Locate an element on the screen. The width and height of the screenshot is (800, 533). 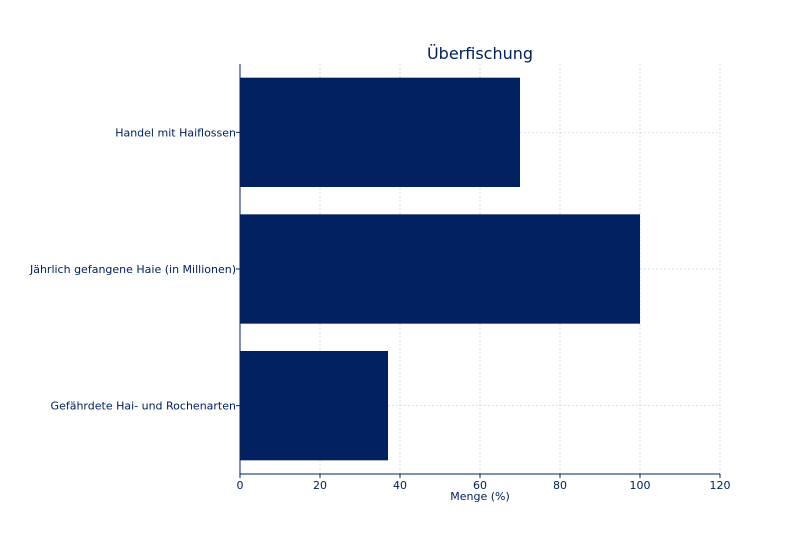
category-label: Jährlich gefangene Haie (in Millionen) is located at coordinates (132, 269).